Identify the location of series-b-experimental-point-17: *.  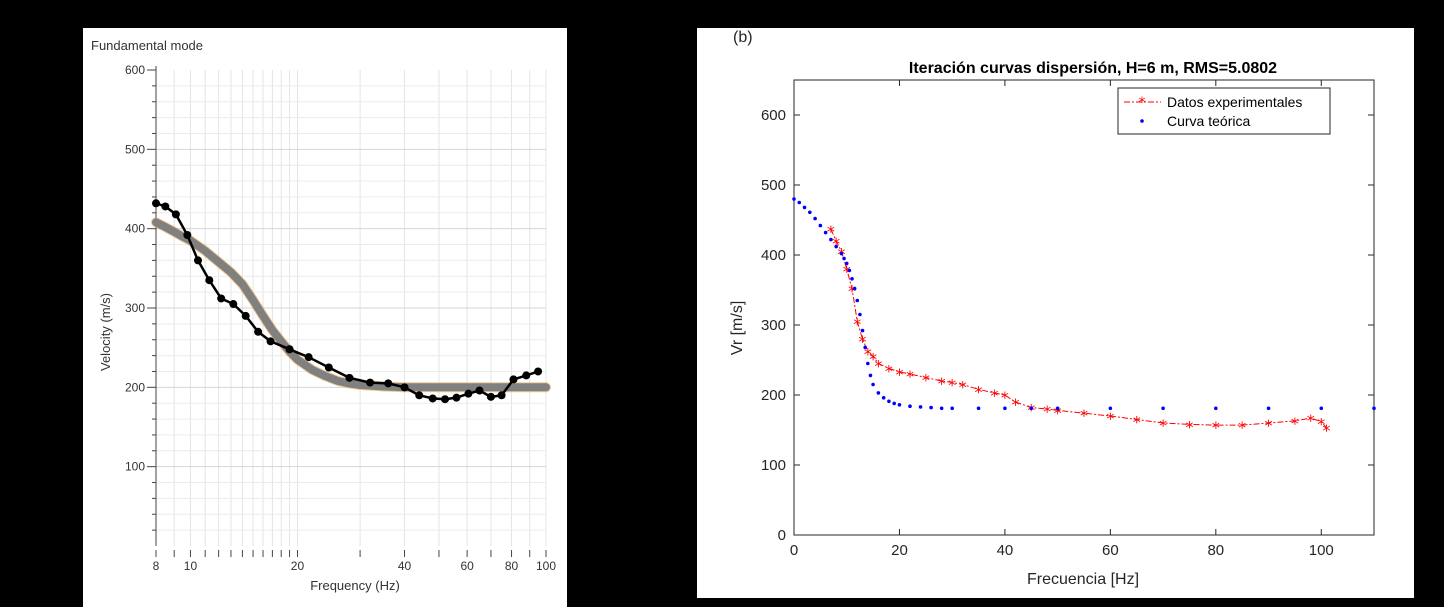
(979, 391).